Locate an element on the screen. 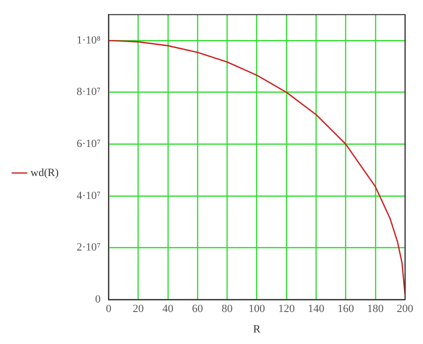 Image resolution: width=423 pixels, height=344 pixels. y-tick-label: 4·10⁷ is located at coordinates (88, 196).